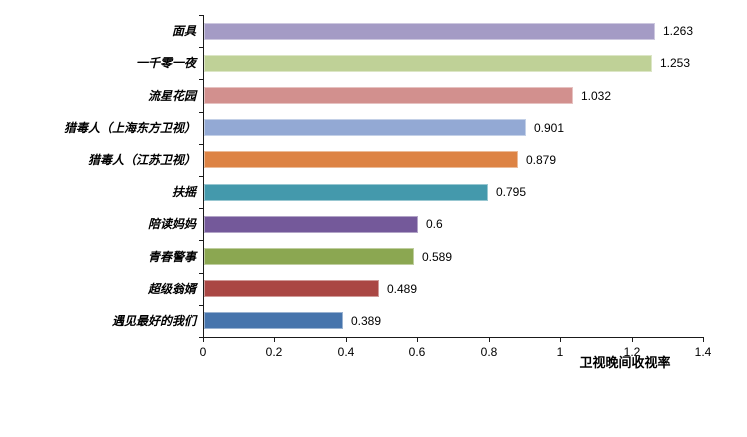  I want to click on category-label: 猎毒人（上海东方卫视）, so click(129, 127).